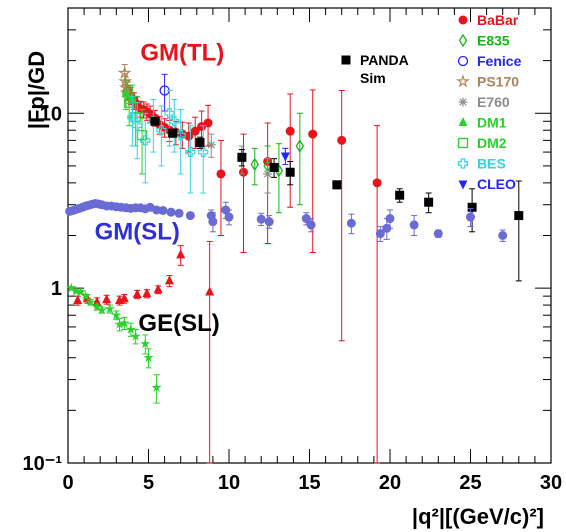 The width and height of the screenshot is (566, 532). What do you see at coordinates (496, 184) in the screenshot?
I see `legend-label: CLEO` at bounding box center [496, 184].